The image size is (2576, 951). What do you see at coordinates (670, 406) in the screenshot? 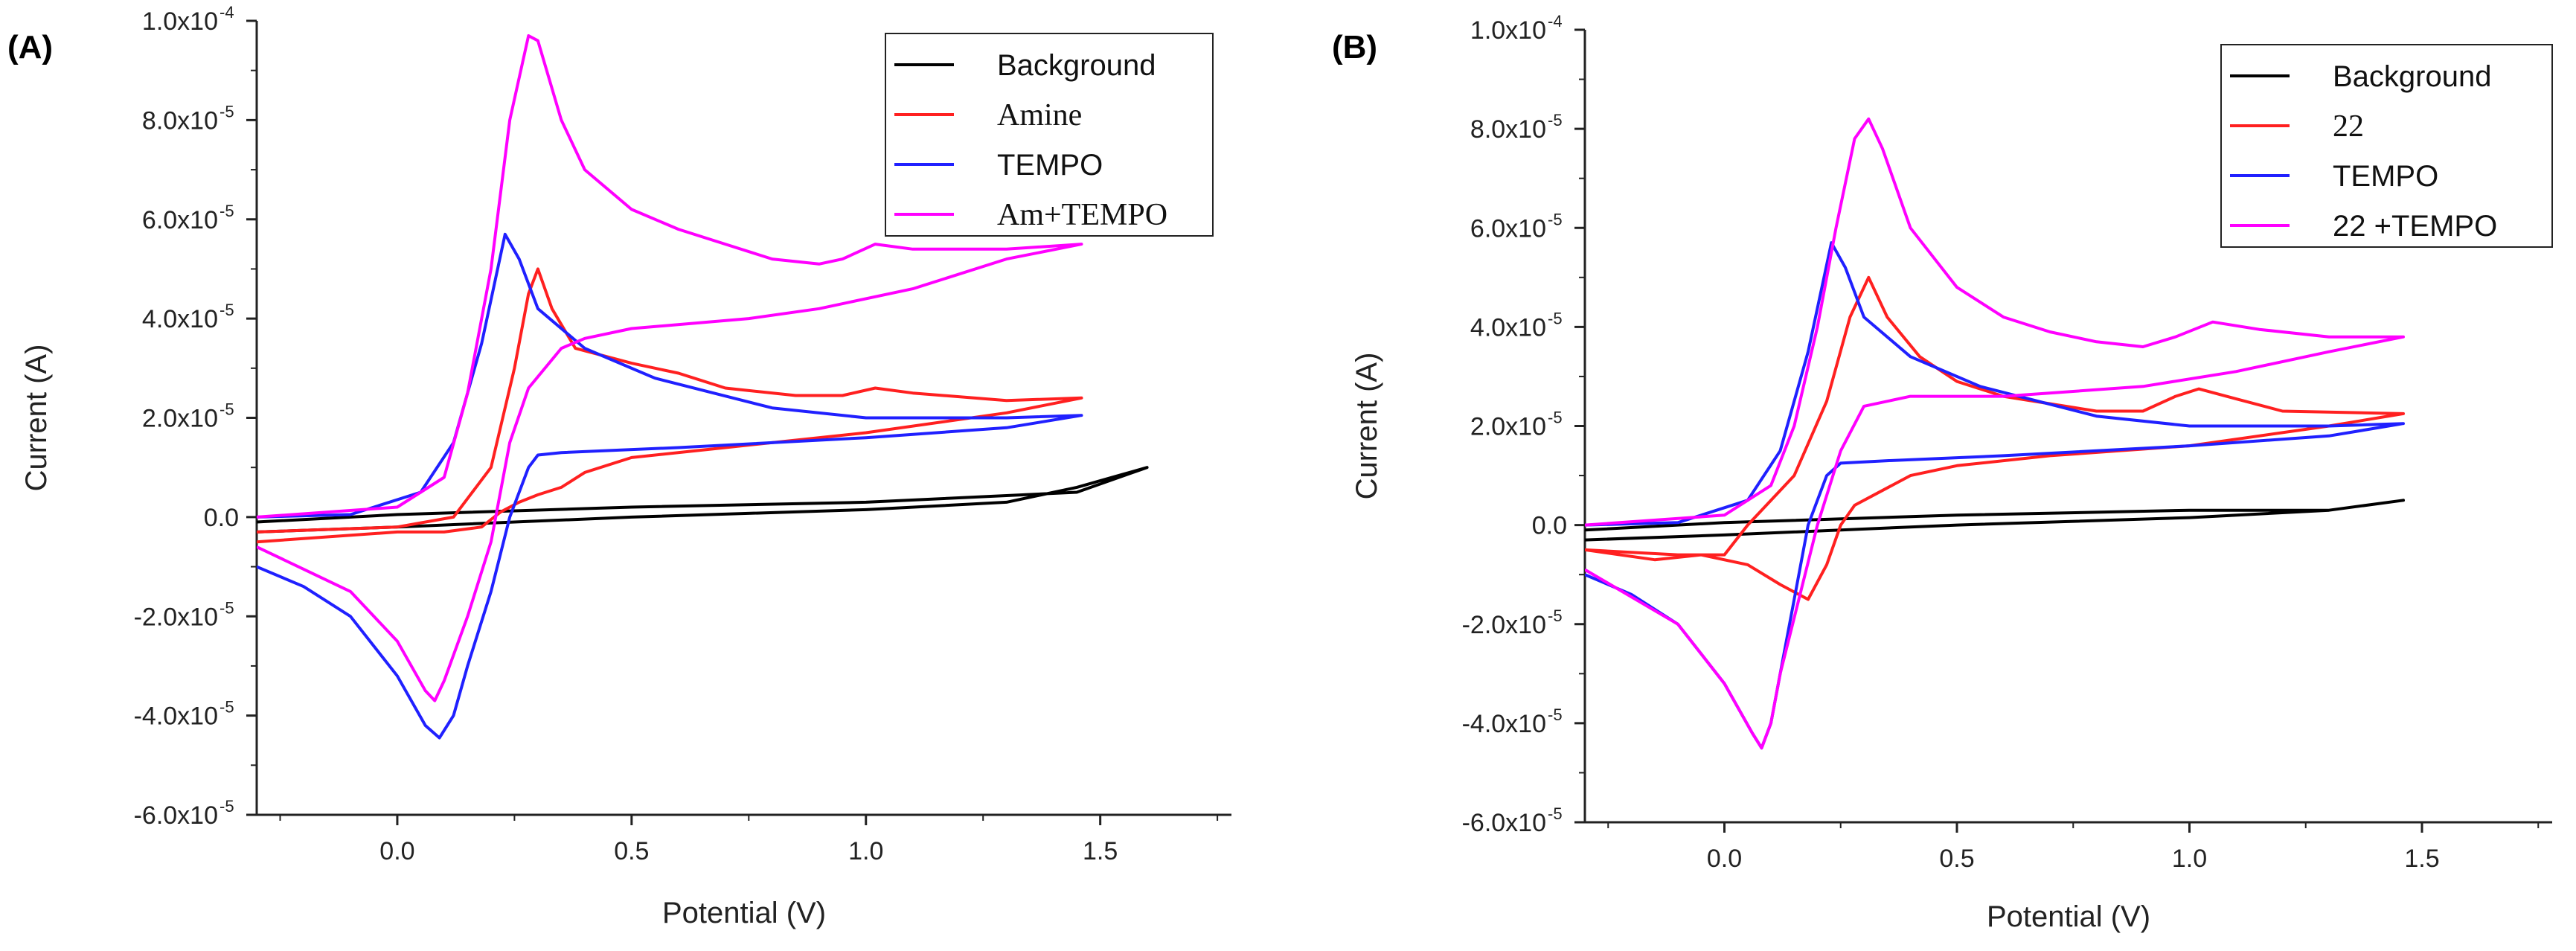
I see `series-line-amine` at bounding box center [670, 406].